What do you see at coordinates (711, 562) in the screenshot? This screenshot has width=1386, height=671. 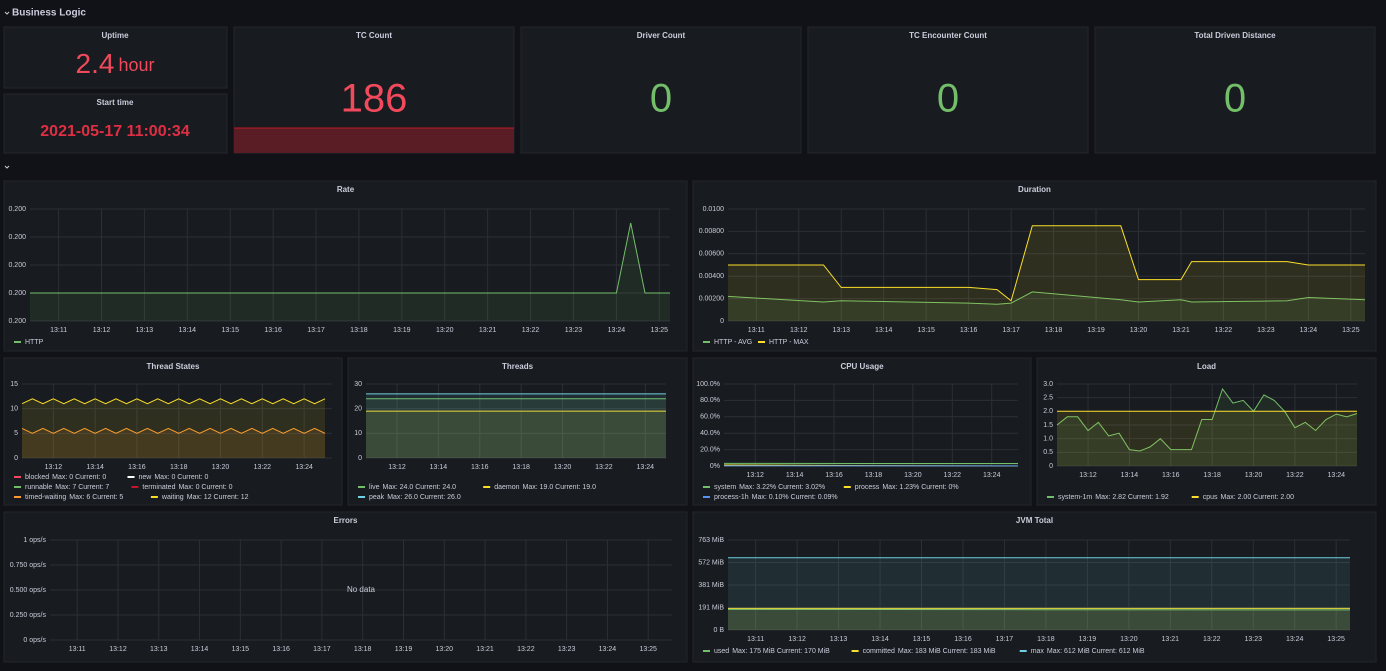 I see `y-tick-label: 572 MiB` at bounding box center [711, 562].